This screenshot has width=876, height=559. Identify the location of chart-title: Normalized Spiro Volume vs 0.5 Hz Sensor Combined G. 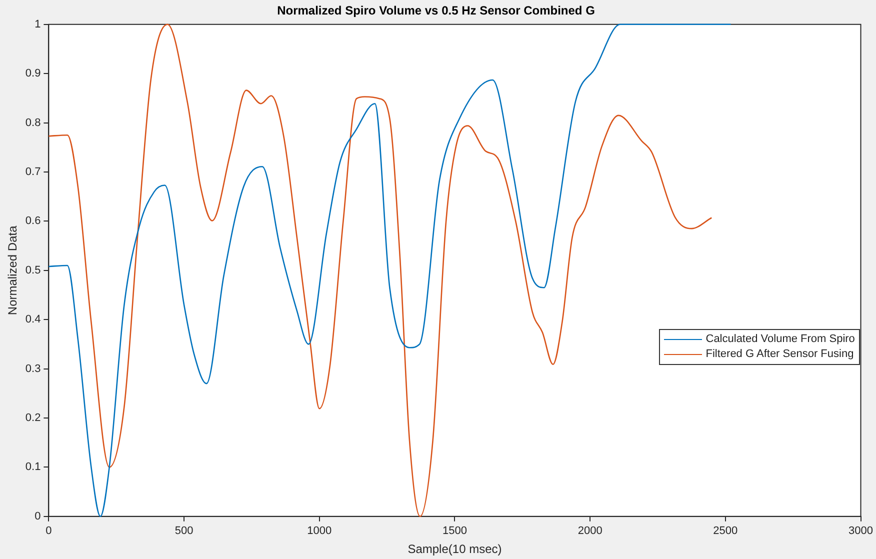
(436, 11).